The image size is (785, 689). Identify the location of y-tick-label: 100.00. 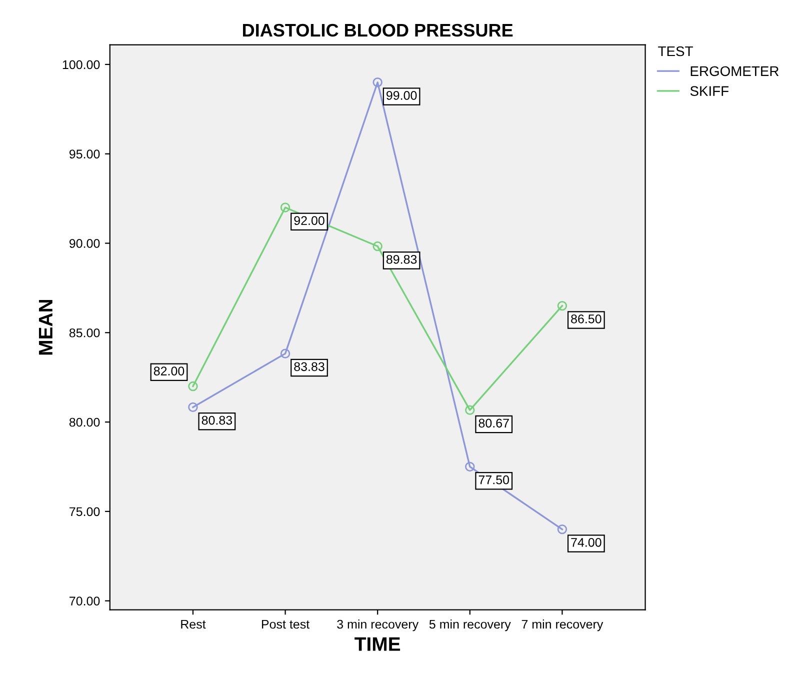
(81, 65).